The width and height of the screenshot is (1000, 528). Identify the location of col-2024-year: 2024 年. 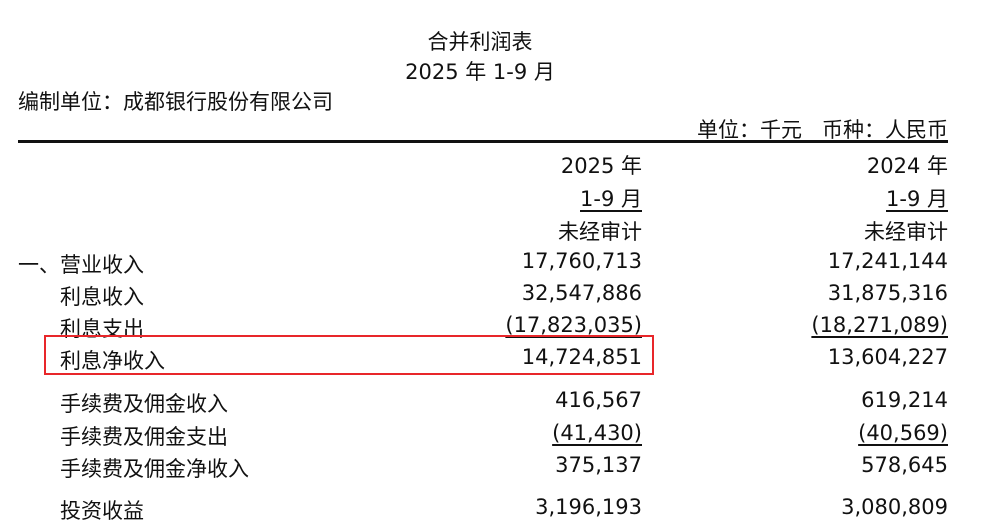
(907, 166).